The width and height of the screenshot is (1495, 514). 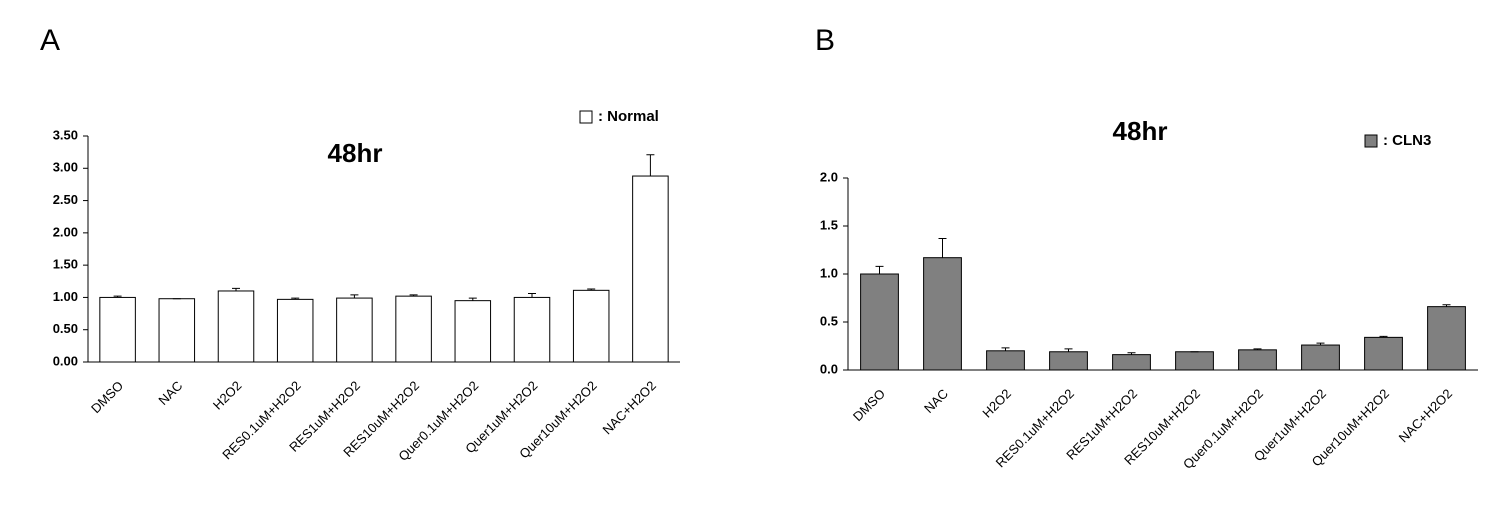 I want to click on y-tick-label: 0.0, so click(x=829, y=368).